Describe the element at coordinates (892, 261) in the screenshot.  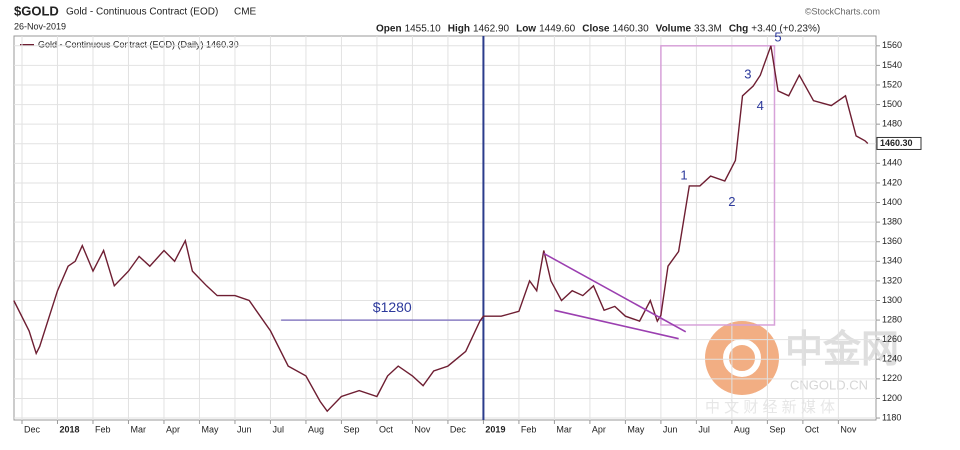
I see `y-tick-label: 1340` at that location.